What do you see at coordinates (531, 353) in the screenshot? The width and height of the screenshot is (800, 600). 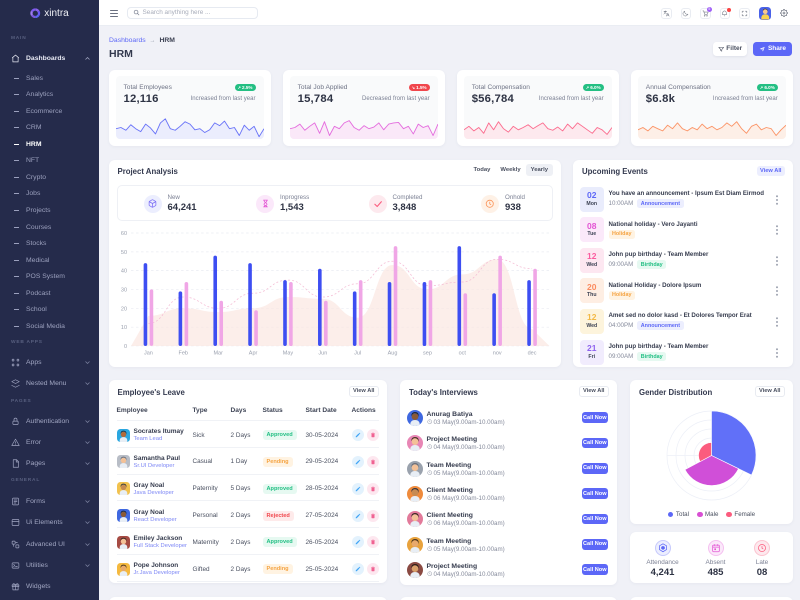 I see `svg-text: dec` at bounding box center [531, 353].